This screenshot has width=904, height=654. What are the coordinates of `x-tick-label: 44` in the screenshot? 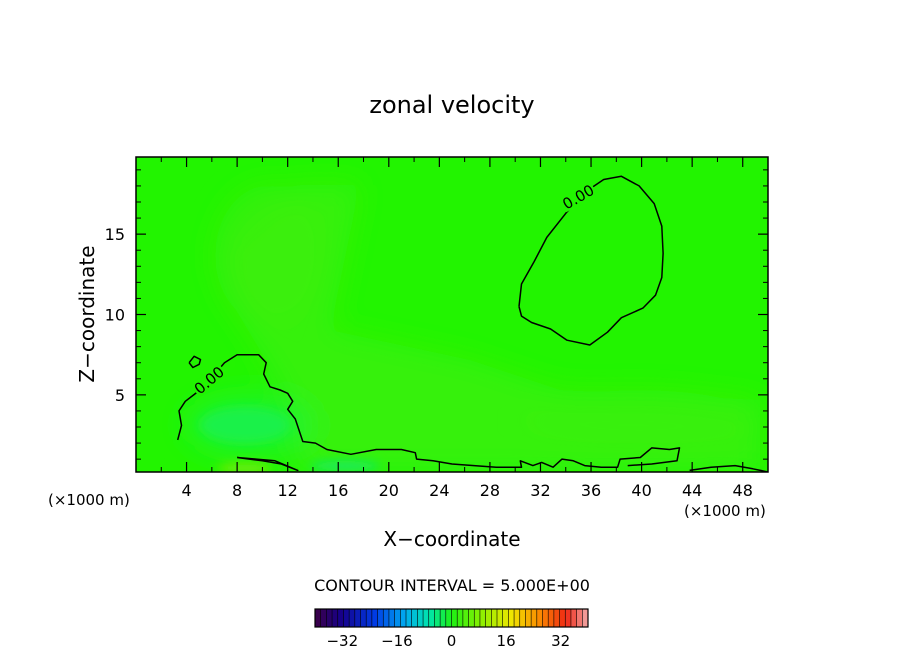 It's located at (692, 490).